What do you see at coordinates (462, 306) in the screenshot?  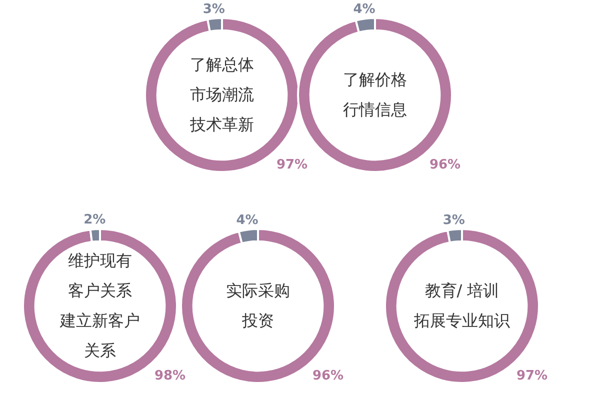 I see `text: 教育/ 培训拓展专业知识` at bounding box center [462, 306].